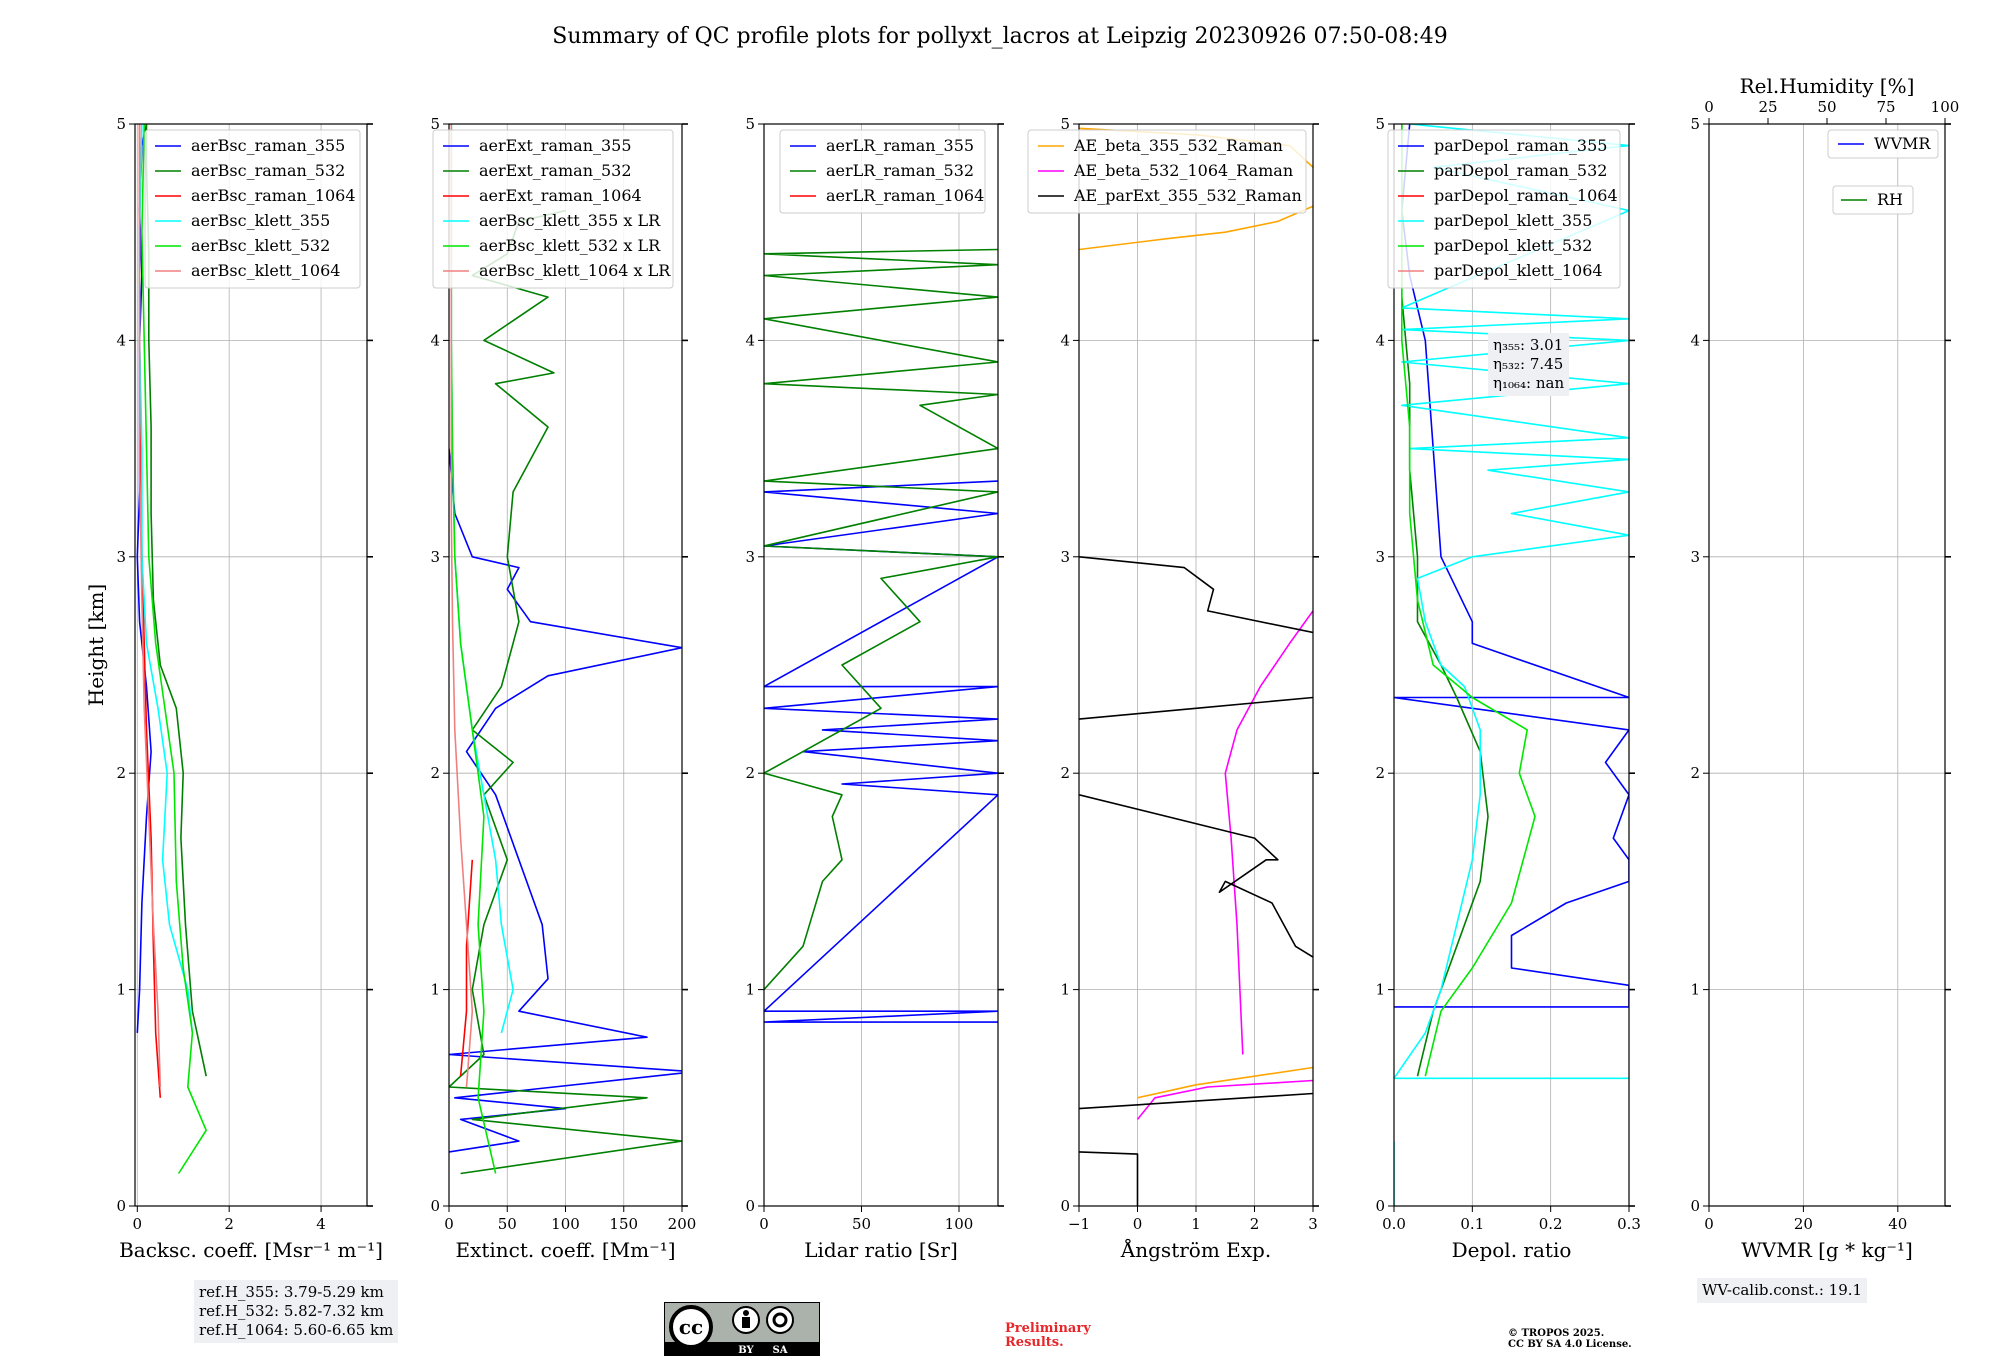 This screenshot has height=1360, width=2000. What do you see at coordinates (1885, 107) in the screenshot?
I see `top-x-tick-label-wv-3: 75` at bounding box center [1885, 107].